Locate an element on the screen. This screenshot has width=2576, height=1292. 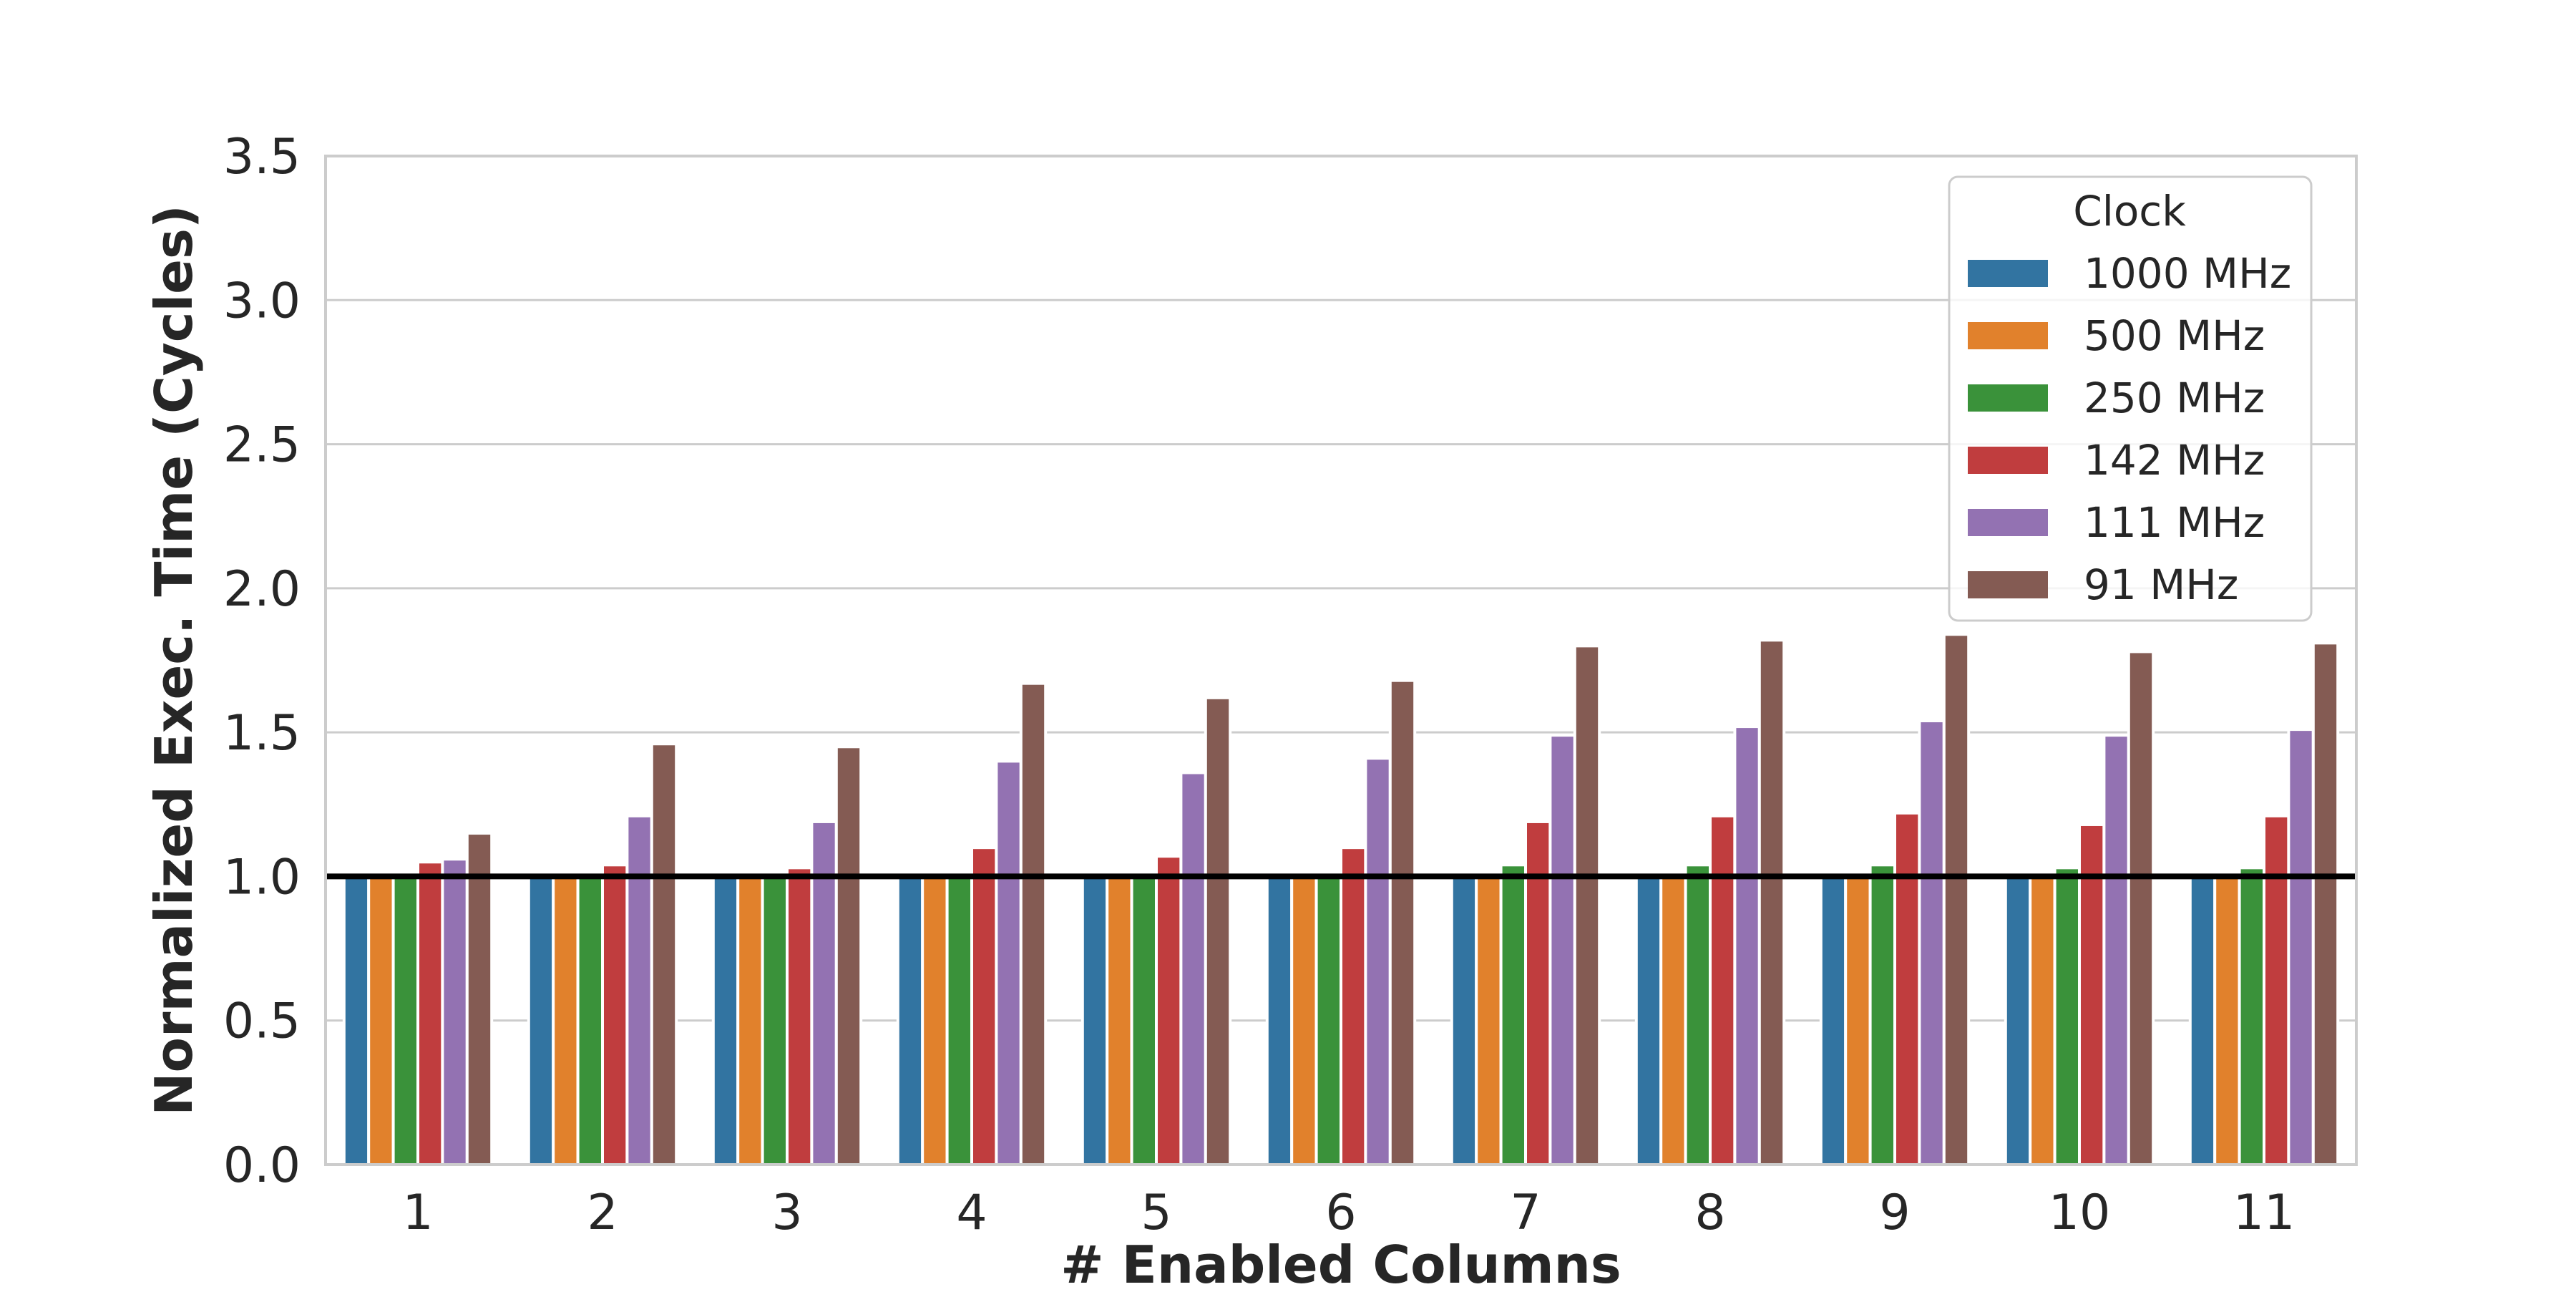
x-tick-label: 1 is located at coordinates (417, 1213).